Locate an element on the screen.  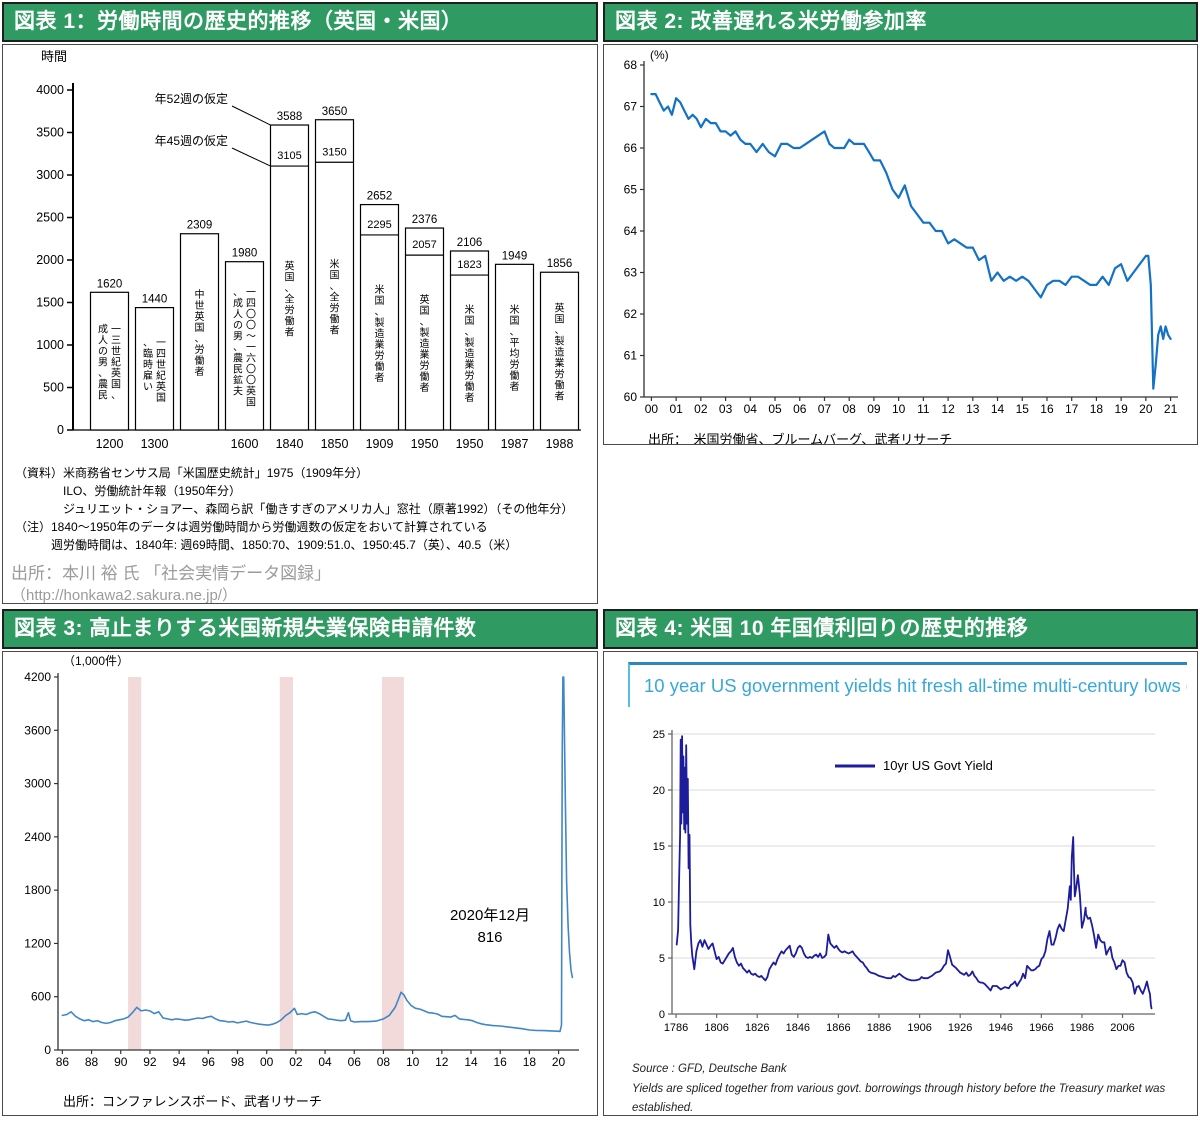
svg-text: 2295 is located at coordinates (379, 225).